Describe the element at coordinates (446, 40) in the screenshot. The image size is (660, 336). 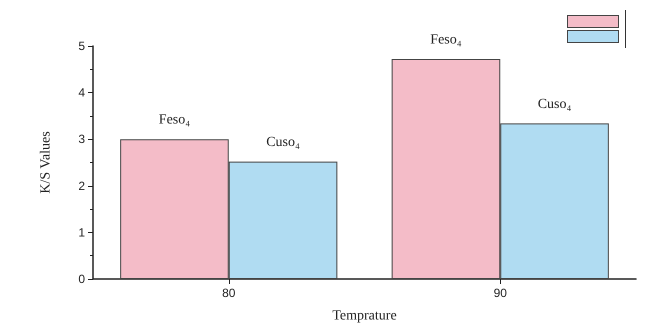
I see `text: Feso₄` at that location.